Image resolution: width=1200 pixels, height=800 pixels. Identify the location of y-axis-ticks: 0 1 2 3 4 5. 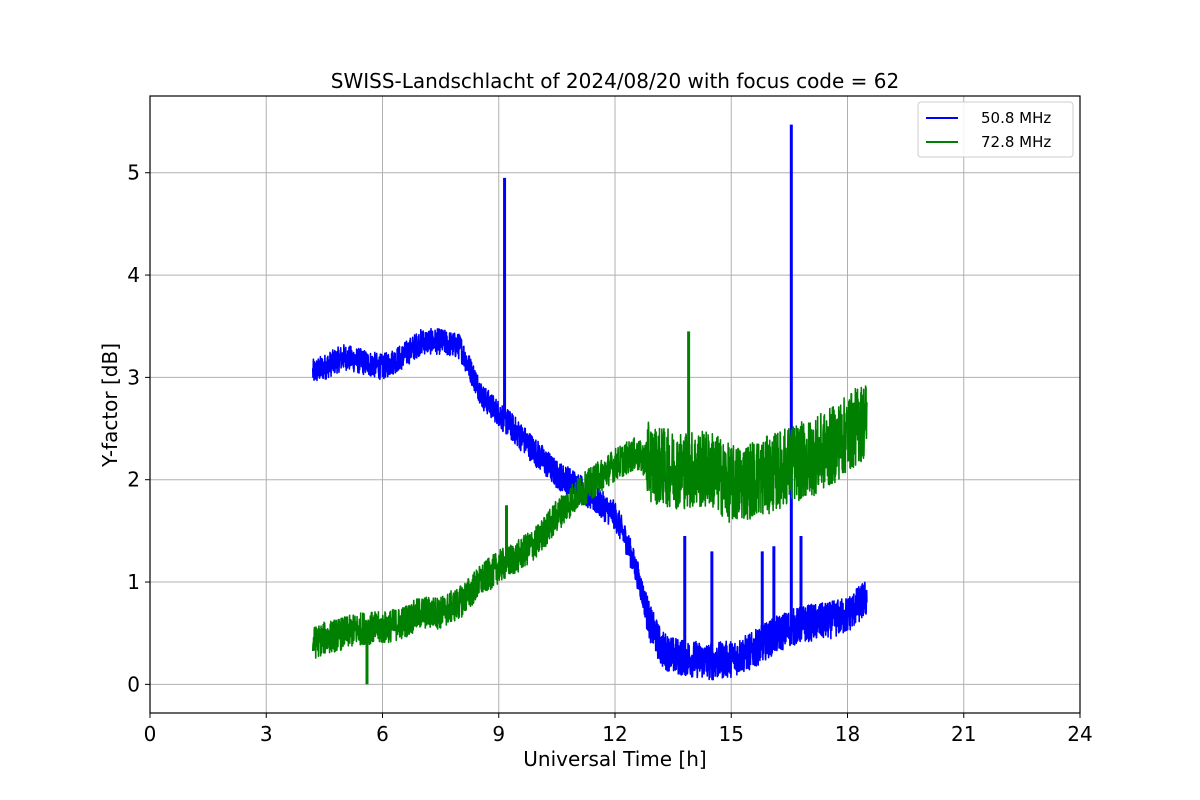
(138, 428).